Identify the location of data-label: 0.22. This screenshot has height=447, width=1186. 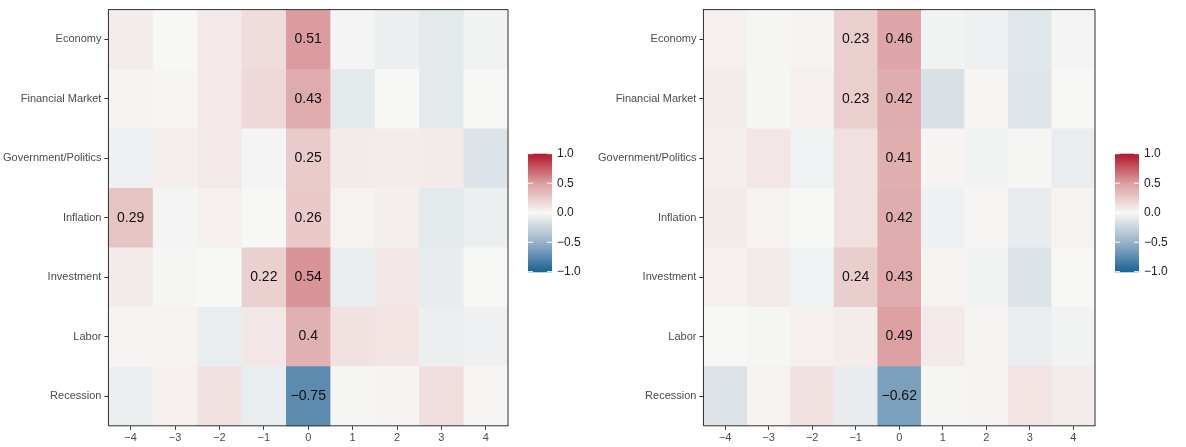
(264, 276).